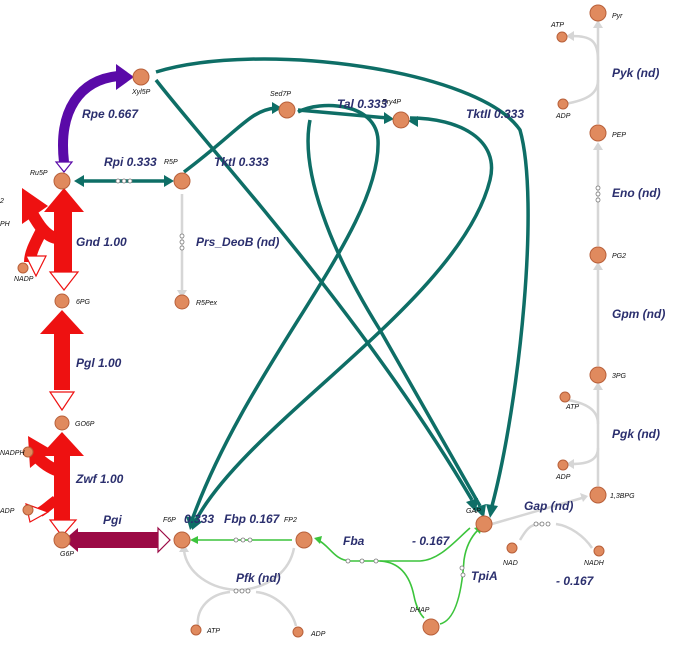 The height and width of the screenshot is (652, 689). Describe the element at coordinates (318, 634) in the screenshot. I see `label-adp-pfk: ADP` at that location.